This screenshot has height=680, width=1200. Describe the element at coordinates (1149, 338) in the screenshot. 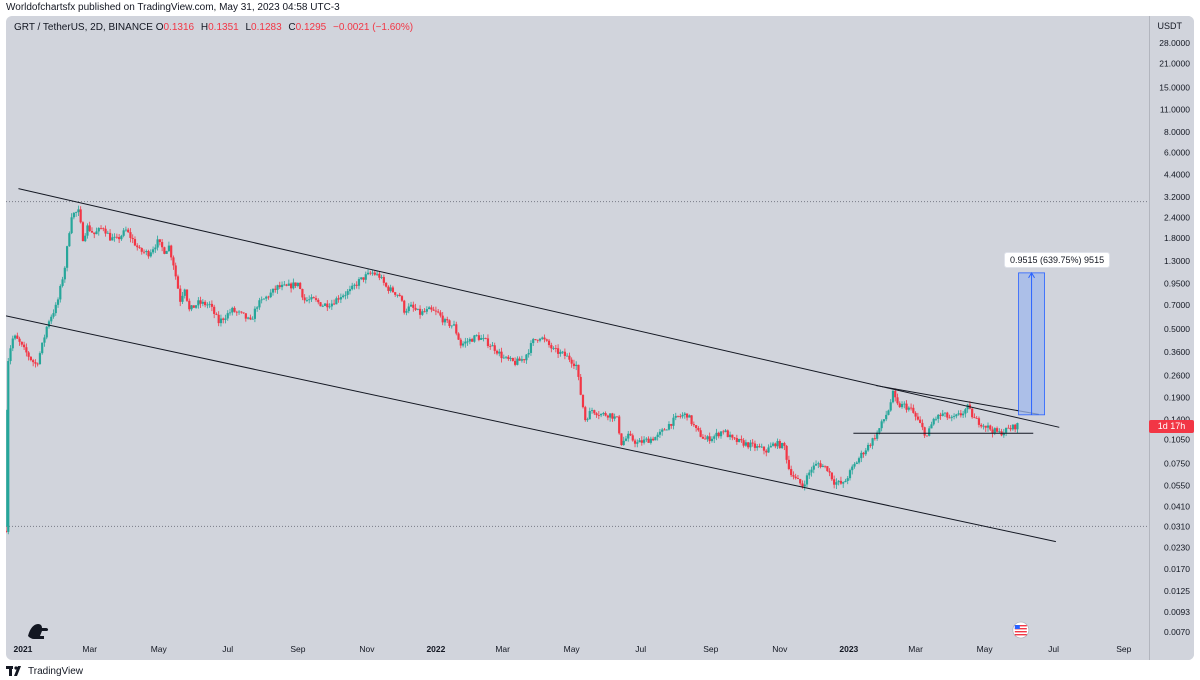

I see `price-axis-divider` at that location.